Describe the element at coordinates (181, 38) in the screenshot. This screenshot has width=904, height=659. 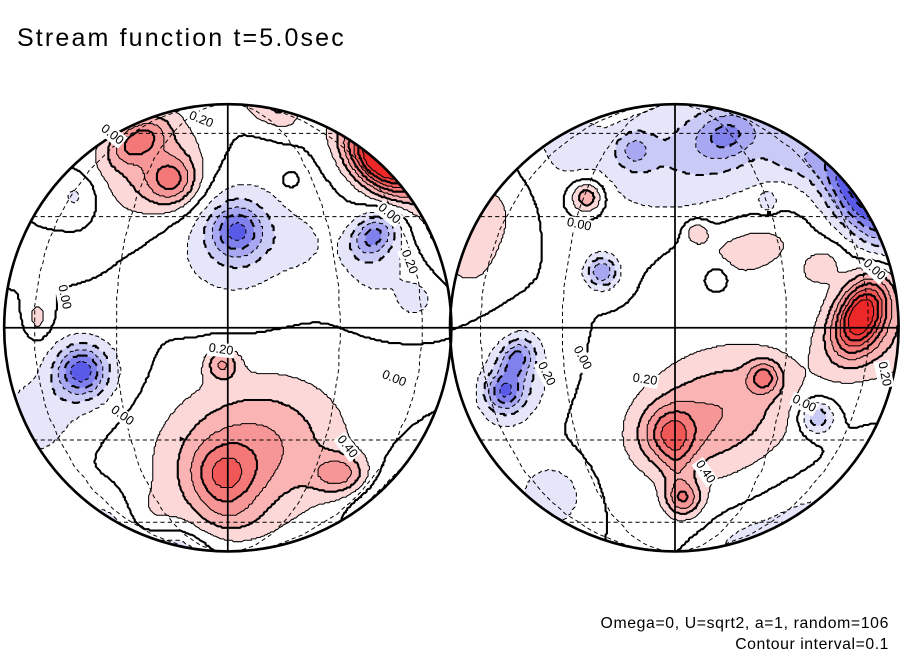
I see `svg-text: Stream function t=5.0sec` at that location.